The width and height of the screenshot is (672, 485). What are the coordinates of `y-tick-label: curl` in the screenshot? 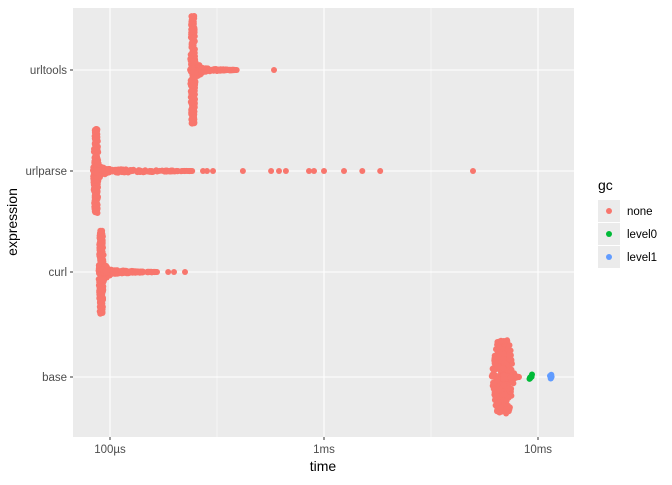 It's located at (57, 273).